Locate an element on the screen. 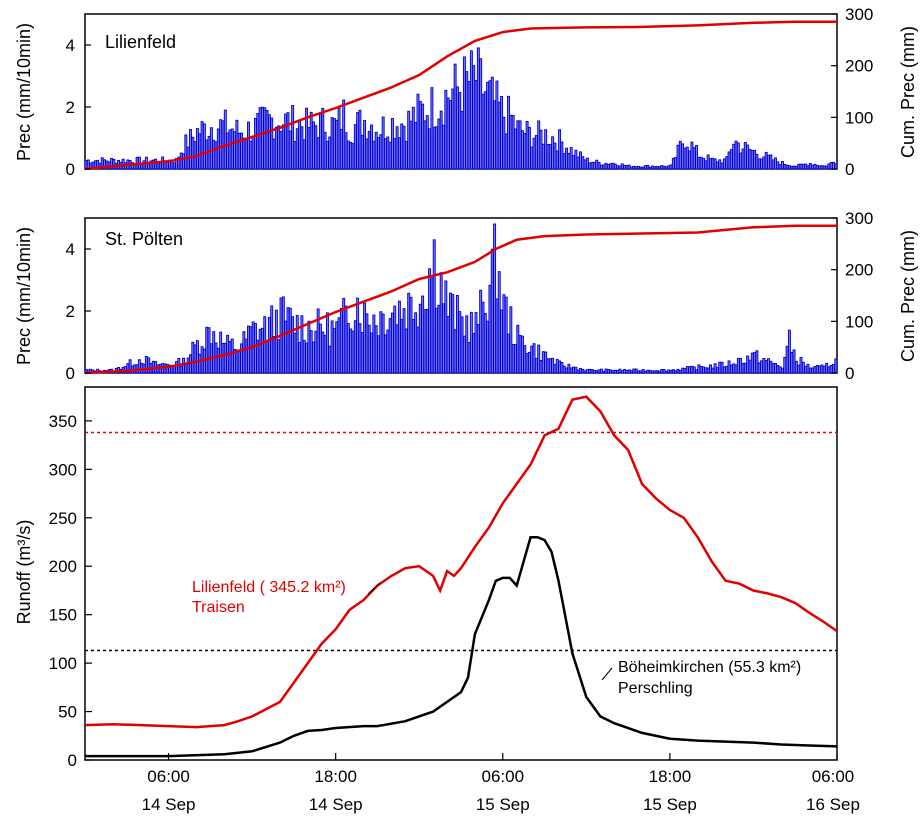 Image resolution: width=923 pixels, height=818 pixels. right-axis-ticks: 0 100 200 300 is located at coordinates (852, 92).